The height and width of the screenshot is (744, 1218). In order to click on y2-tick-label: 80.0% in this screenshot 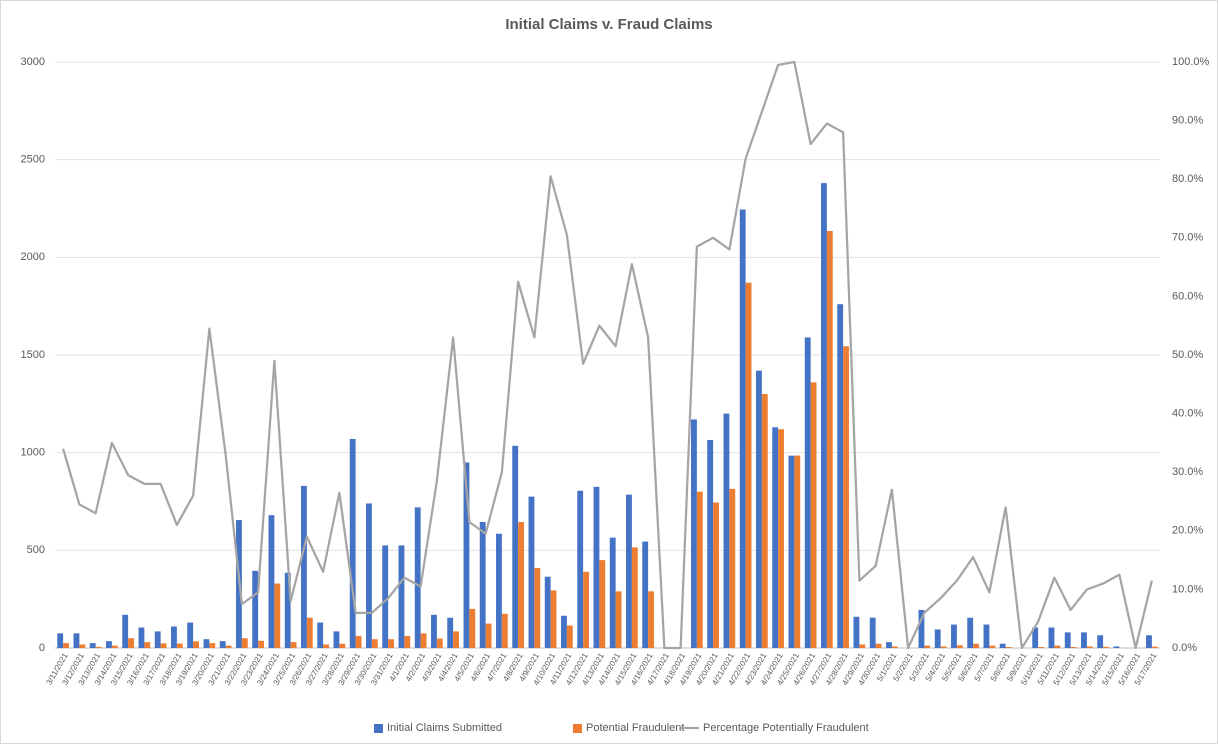, I will do `click(1187, 179)`.